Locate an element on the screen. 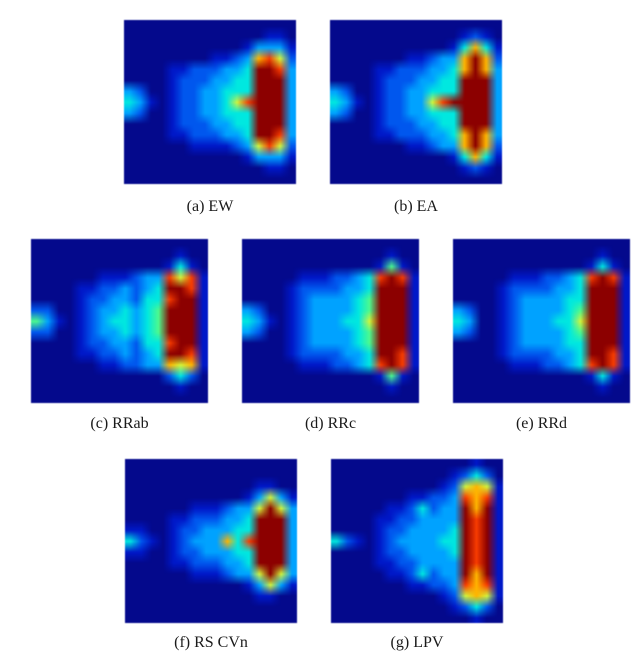 Image resolution: width=638 pixels, height=659 pixels. panel-caption-rscvn: (f) RS CVn is located at coordinates (211, 642).